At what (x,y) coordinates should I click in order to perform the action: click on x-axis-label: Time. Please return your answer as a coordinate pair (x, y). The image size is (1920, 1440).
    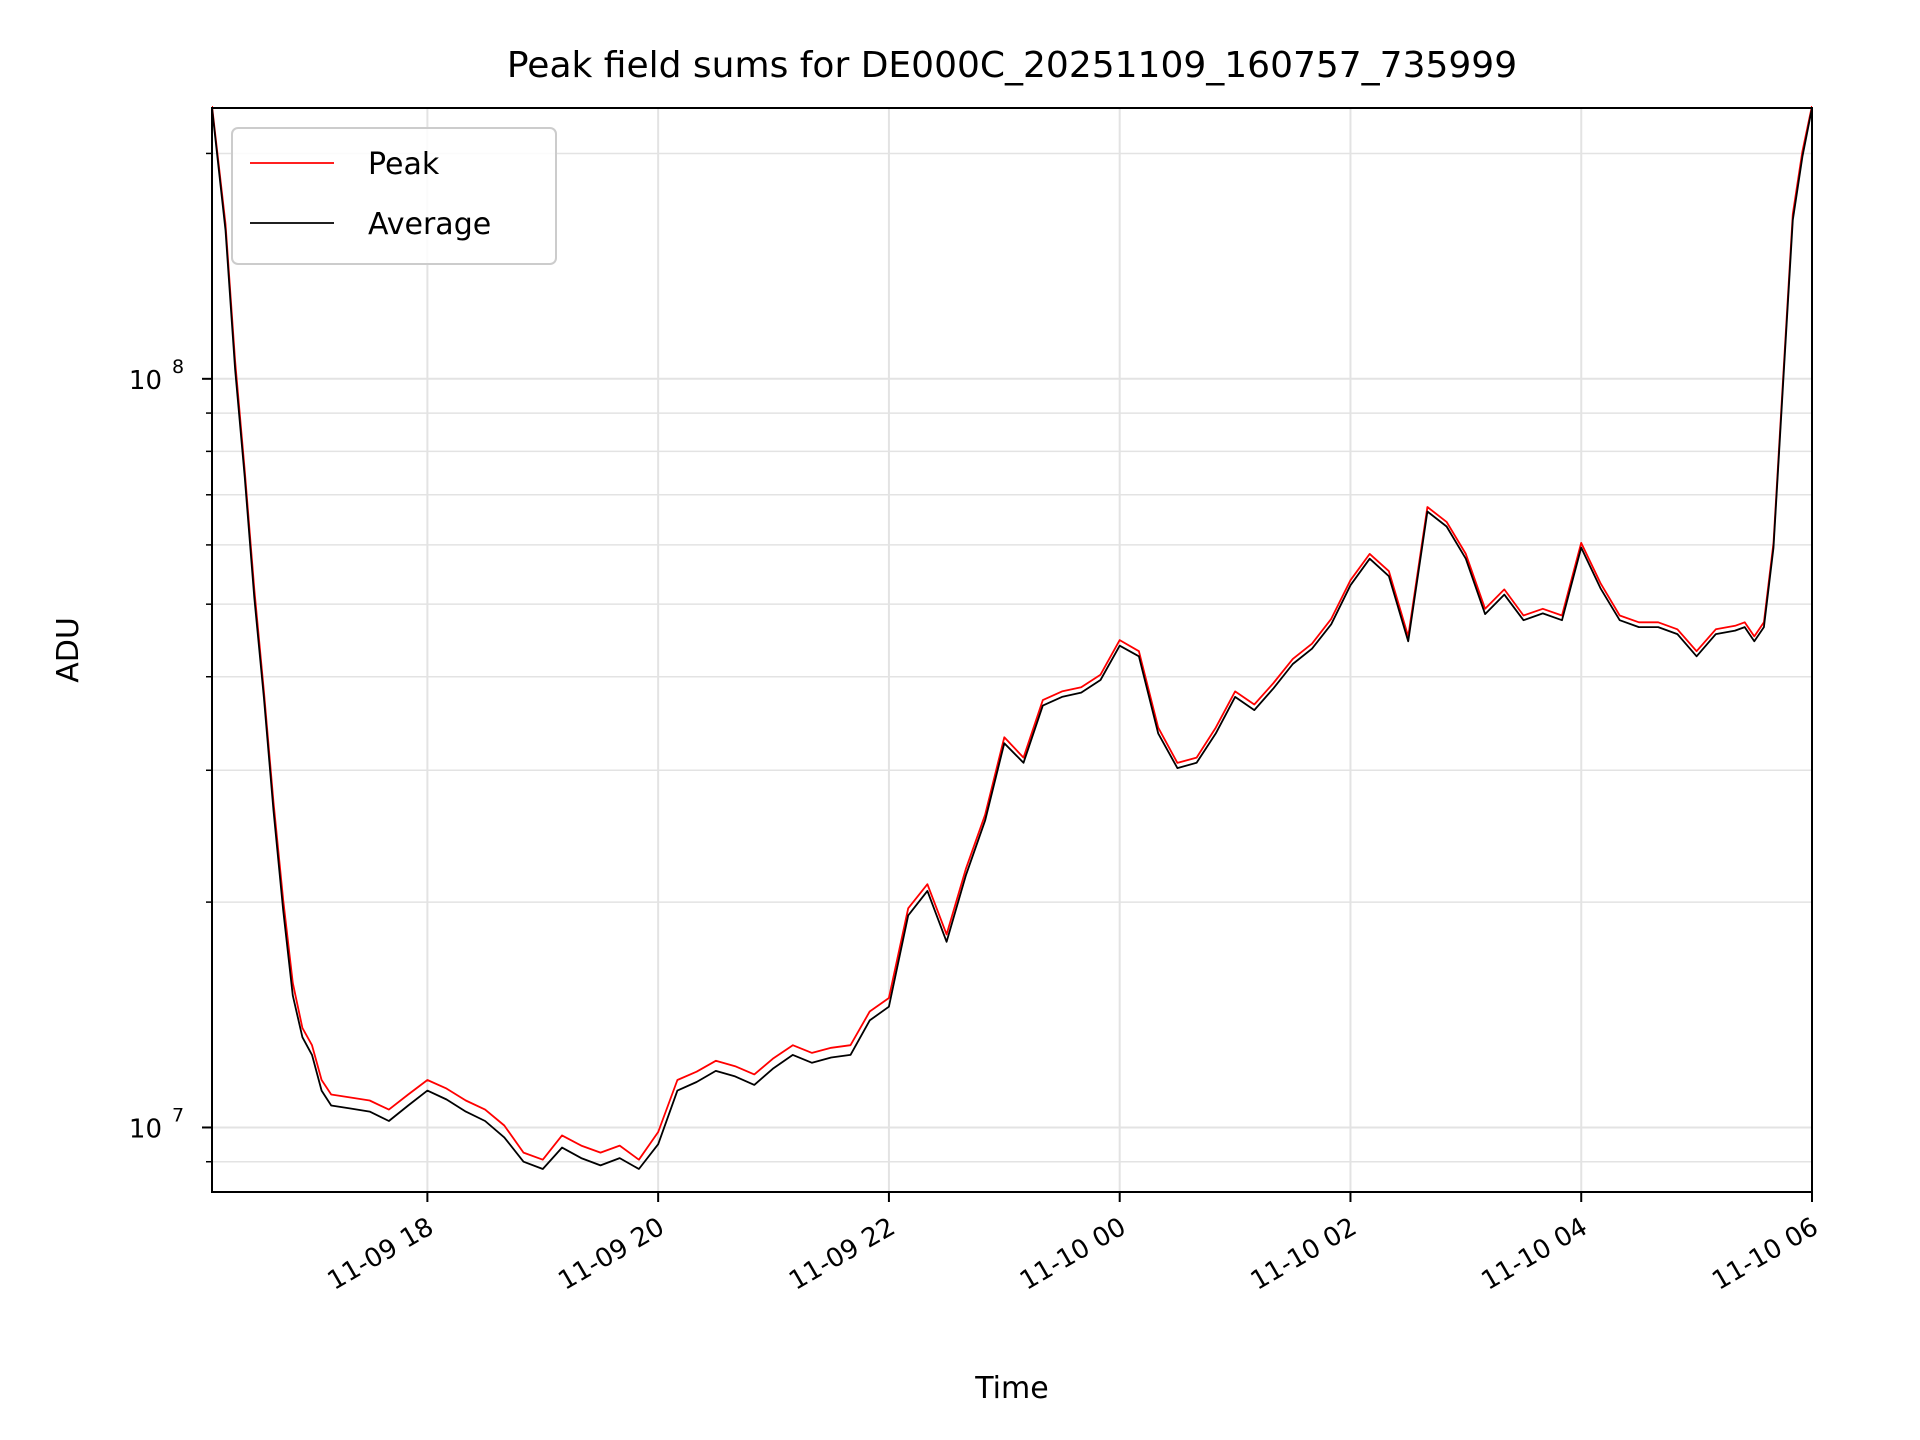
    Looking at the image, I should click on (1011, 1388).